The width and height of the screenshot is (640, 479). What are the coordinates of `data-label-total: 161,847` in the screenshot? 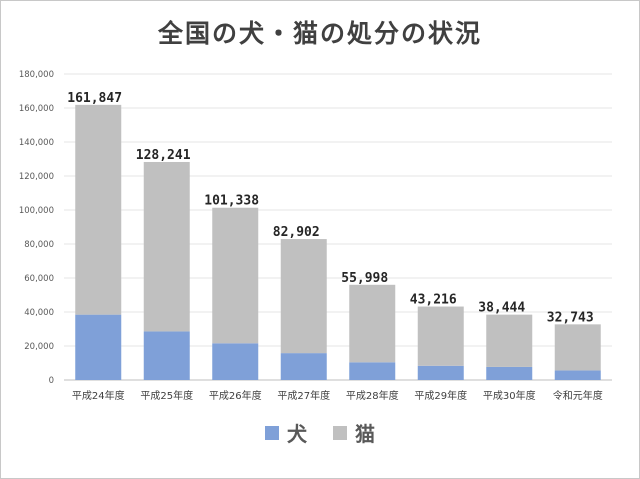 It's located at (94, 98).